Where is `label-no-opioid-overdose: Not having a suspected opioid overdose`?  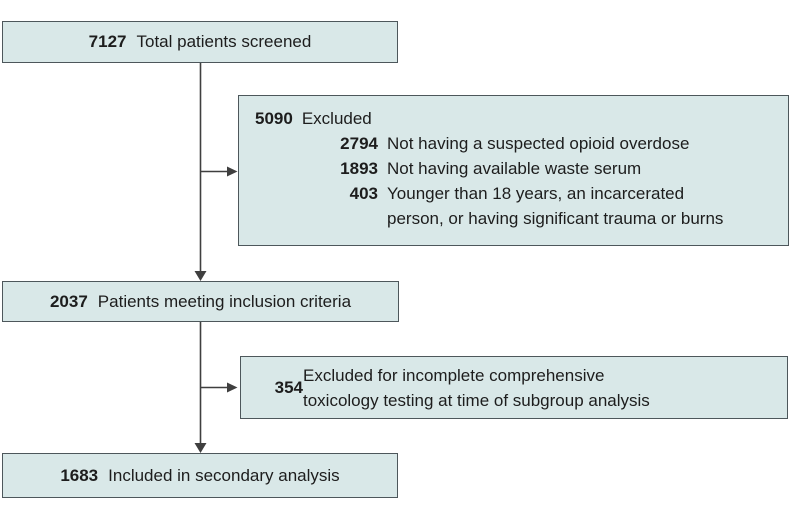 label-no-opioid-overdose: Not having a suspected opioid overdose is located at coordinates (538, 143).